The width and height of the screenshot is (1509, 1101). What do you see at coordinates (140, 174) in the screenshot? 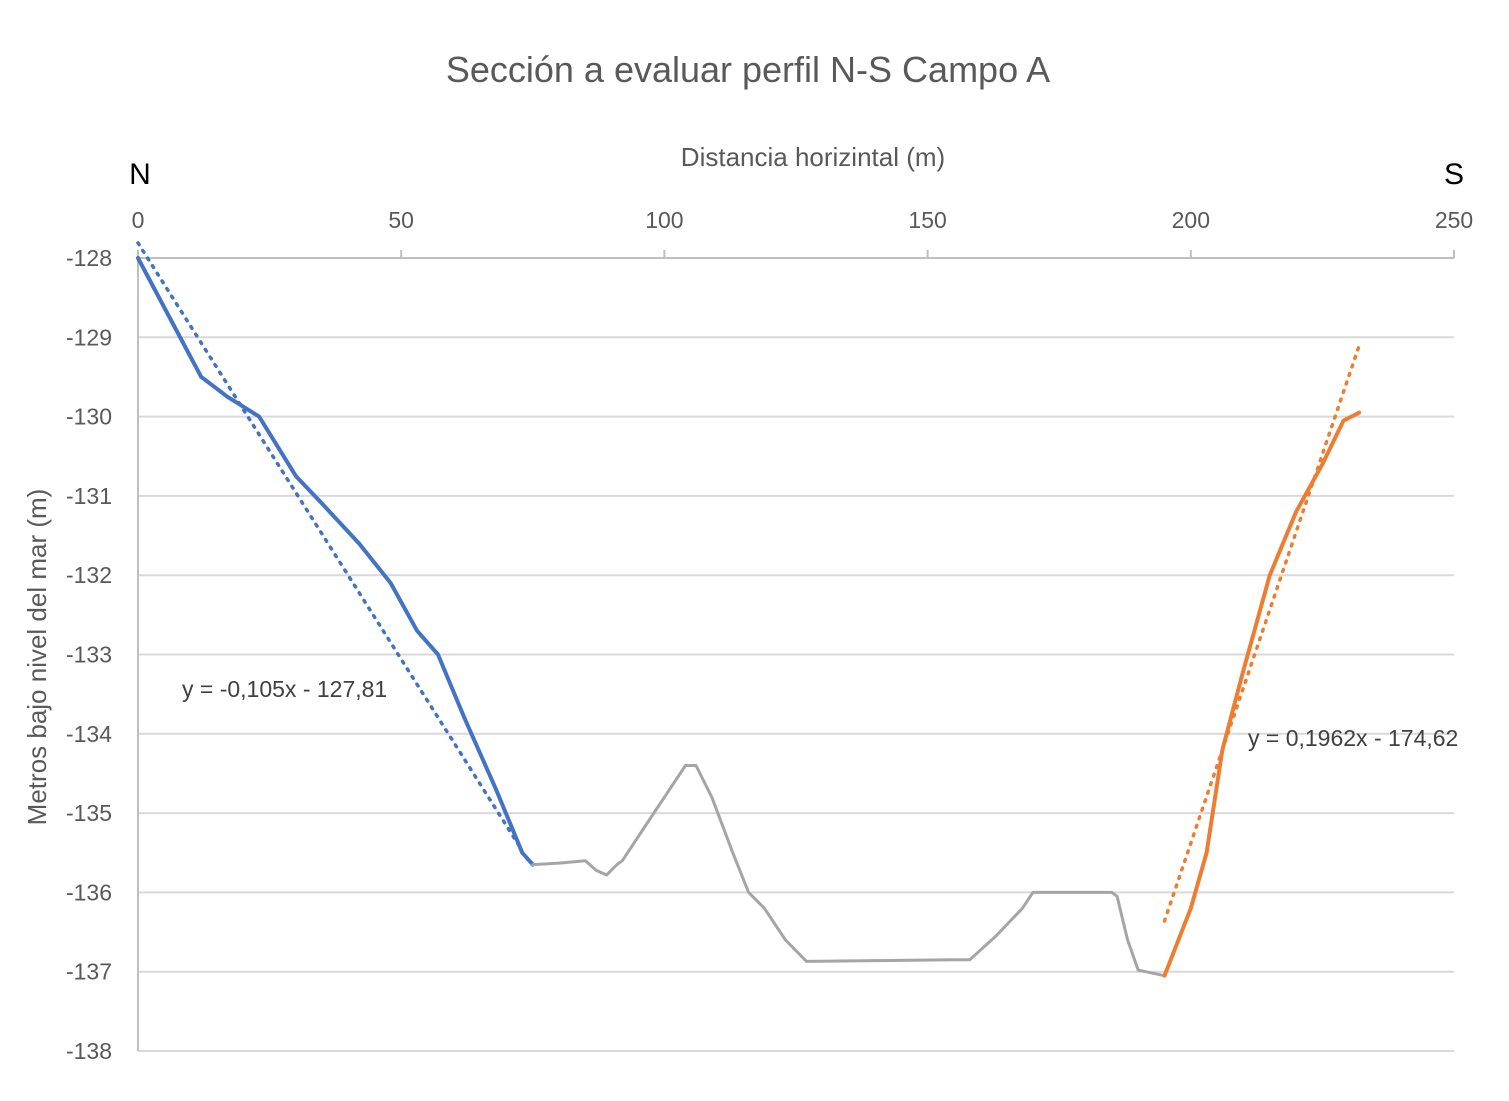
I see `direction-label-north: N` at bounding box center [140, 174].